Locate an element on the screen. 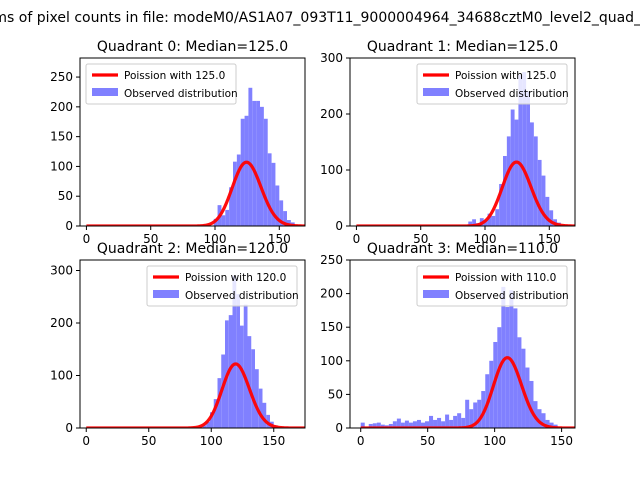 The height and width of the screenshot is (480, 640). legend-poisson-label: Poission with 120.0 is located at coordinates (235, 278).